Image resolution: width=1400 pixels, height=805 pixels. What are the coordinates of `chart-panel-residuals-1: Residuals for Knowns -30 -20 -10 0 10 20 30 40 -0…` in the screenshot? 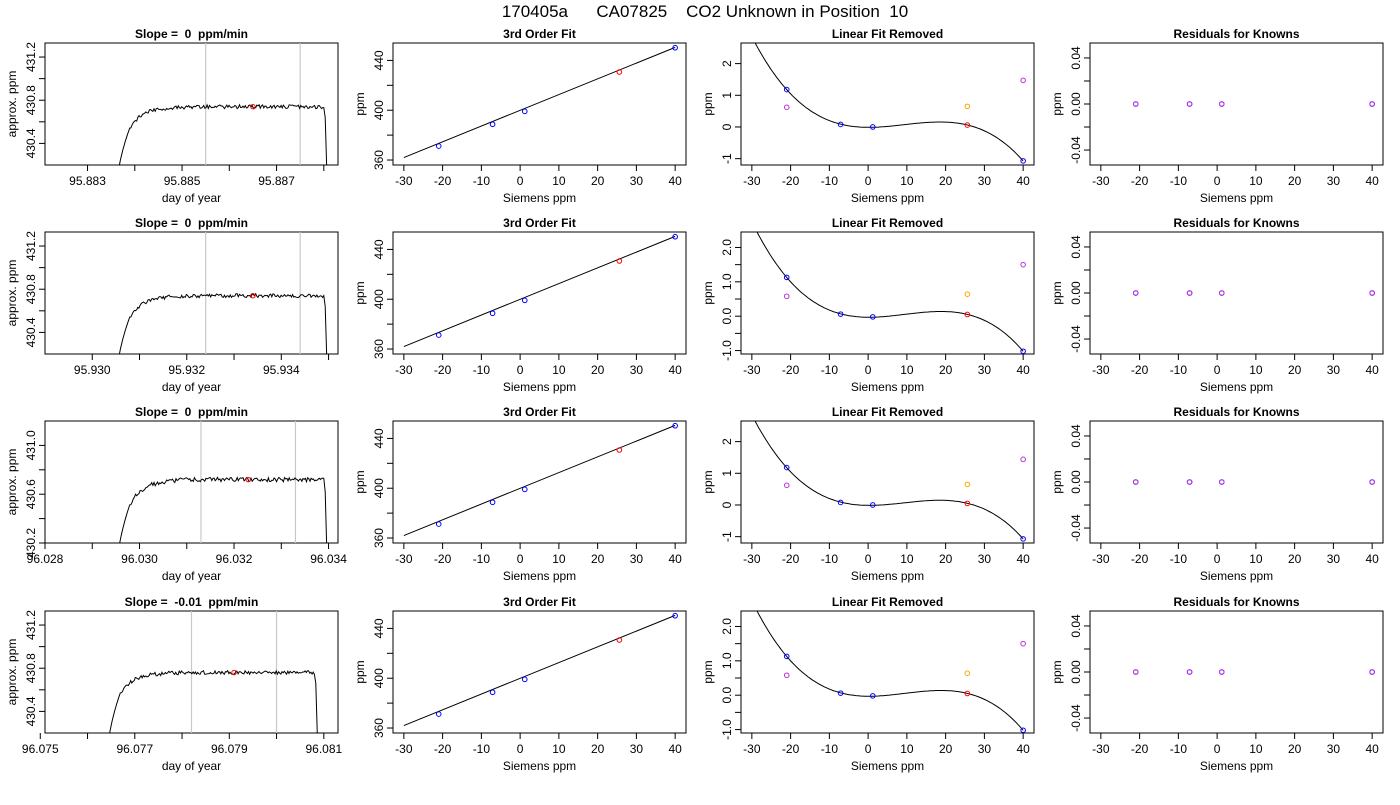 It's located at (1217, 116).